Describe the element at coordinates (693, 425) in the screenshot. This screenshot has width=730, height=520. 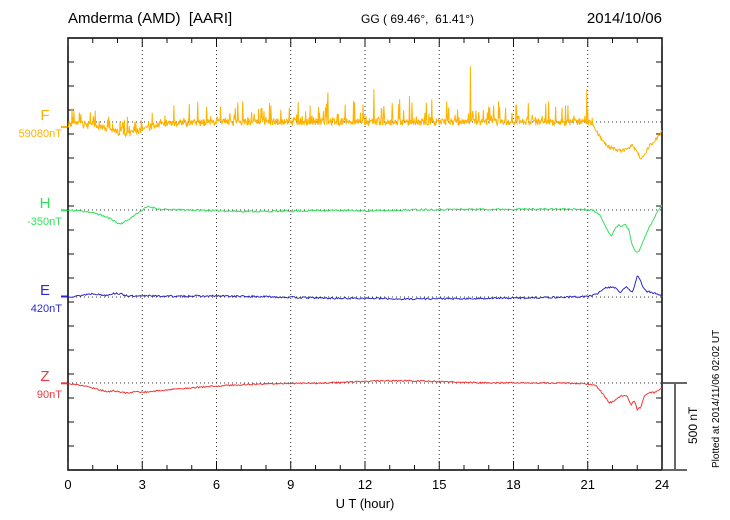
I see `scale-bar-label: 500 nT` at that location.